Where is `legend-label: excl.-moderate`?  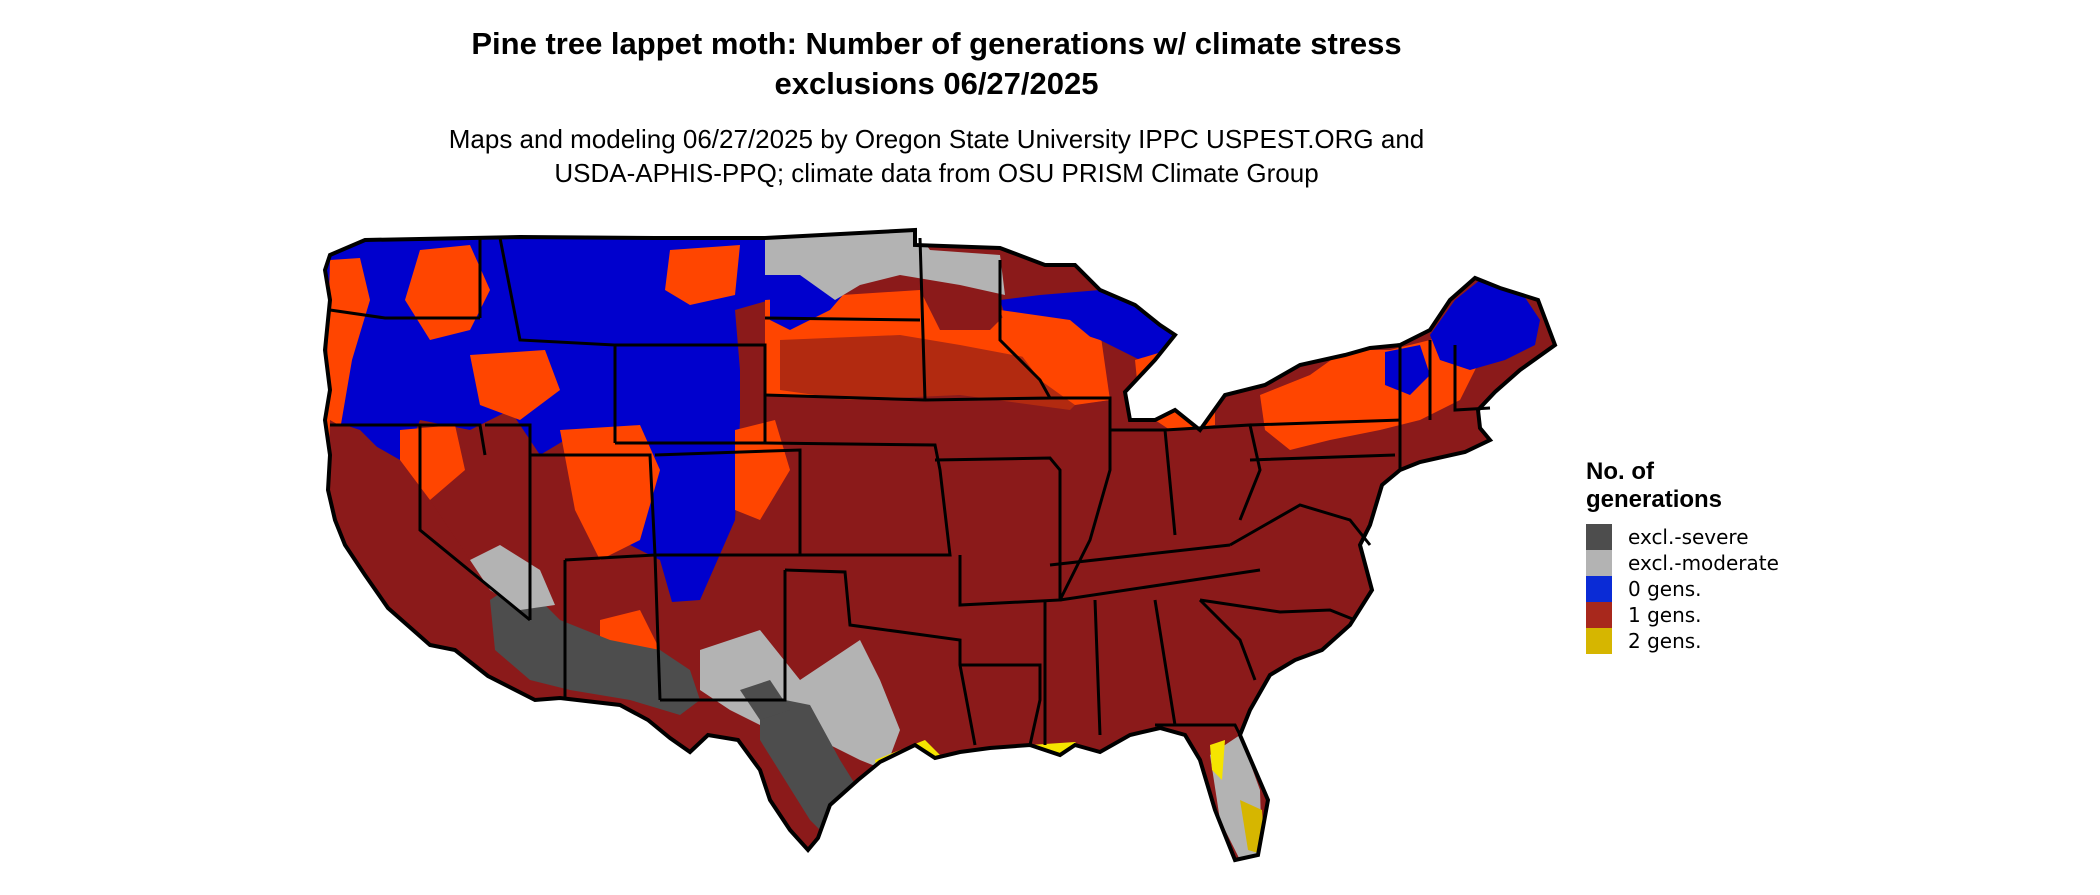 legend-label: excl.-moderate is located at coordinates (1703, 563).